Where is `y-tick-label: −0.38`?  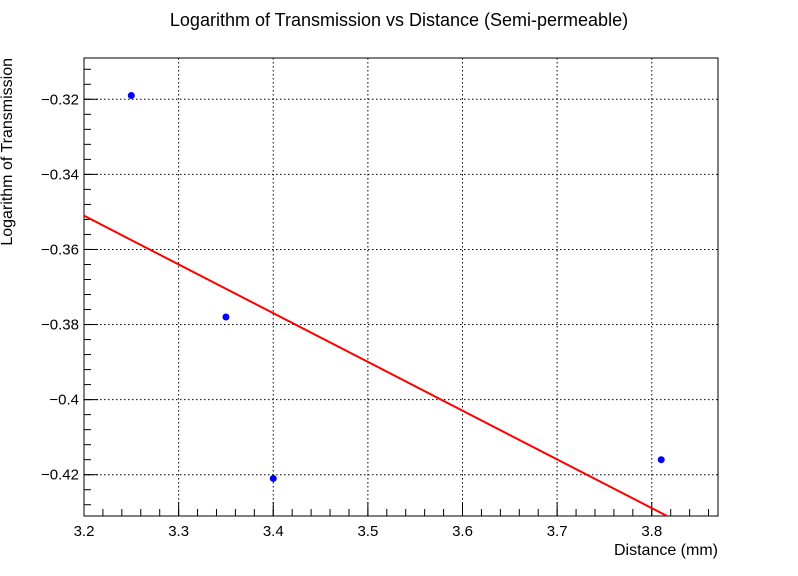 y-tick-label: −0.38 is located at coordinates (60, 325).